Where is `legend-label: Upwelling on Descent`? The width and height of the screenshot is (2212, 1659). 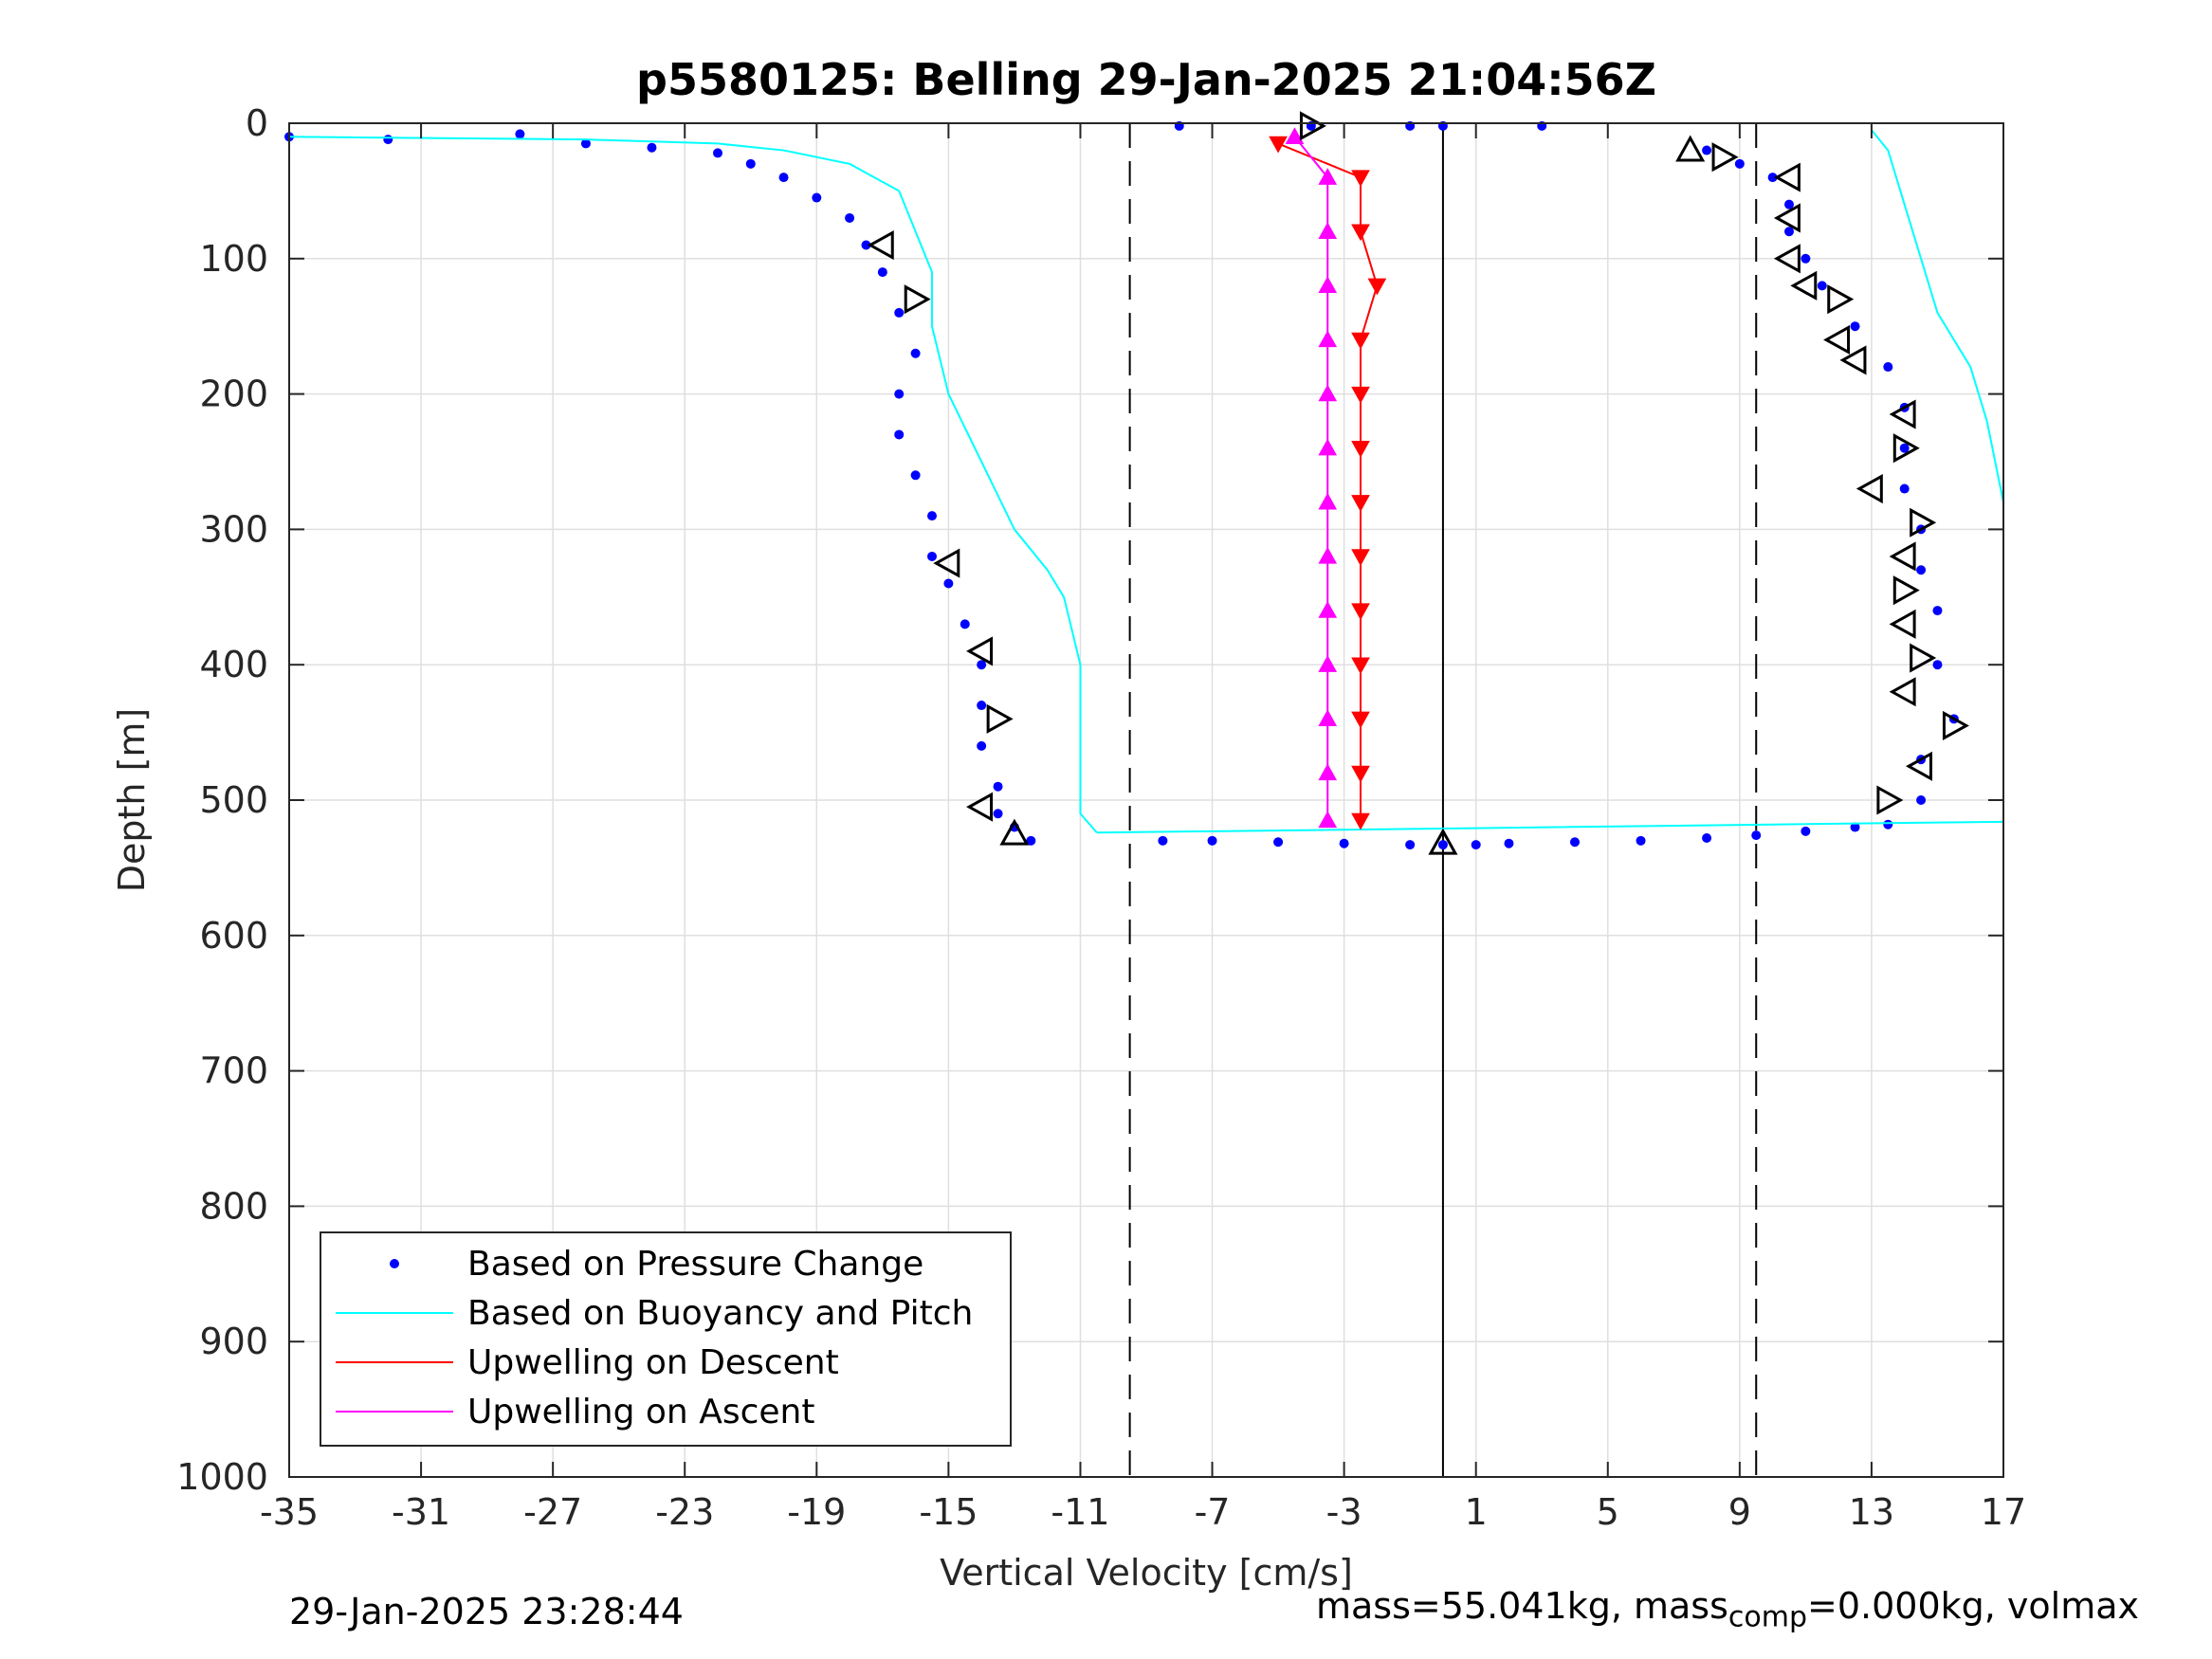
legend-label: Upwelling on Descent is located at coordinates (653, 1362).